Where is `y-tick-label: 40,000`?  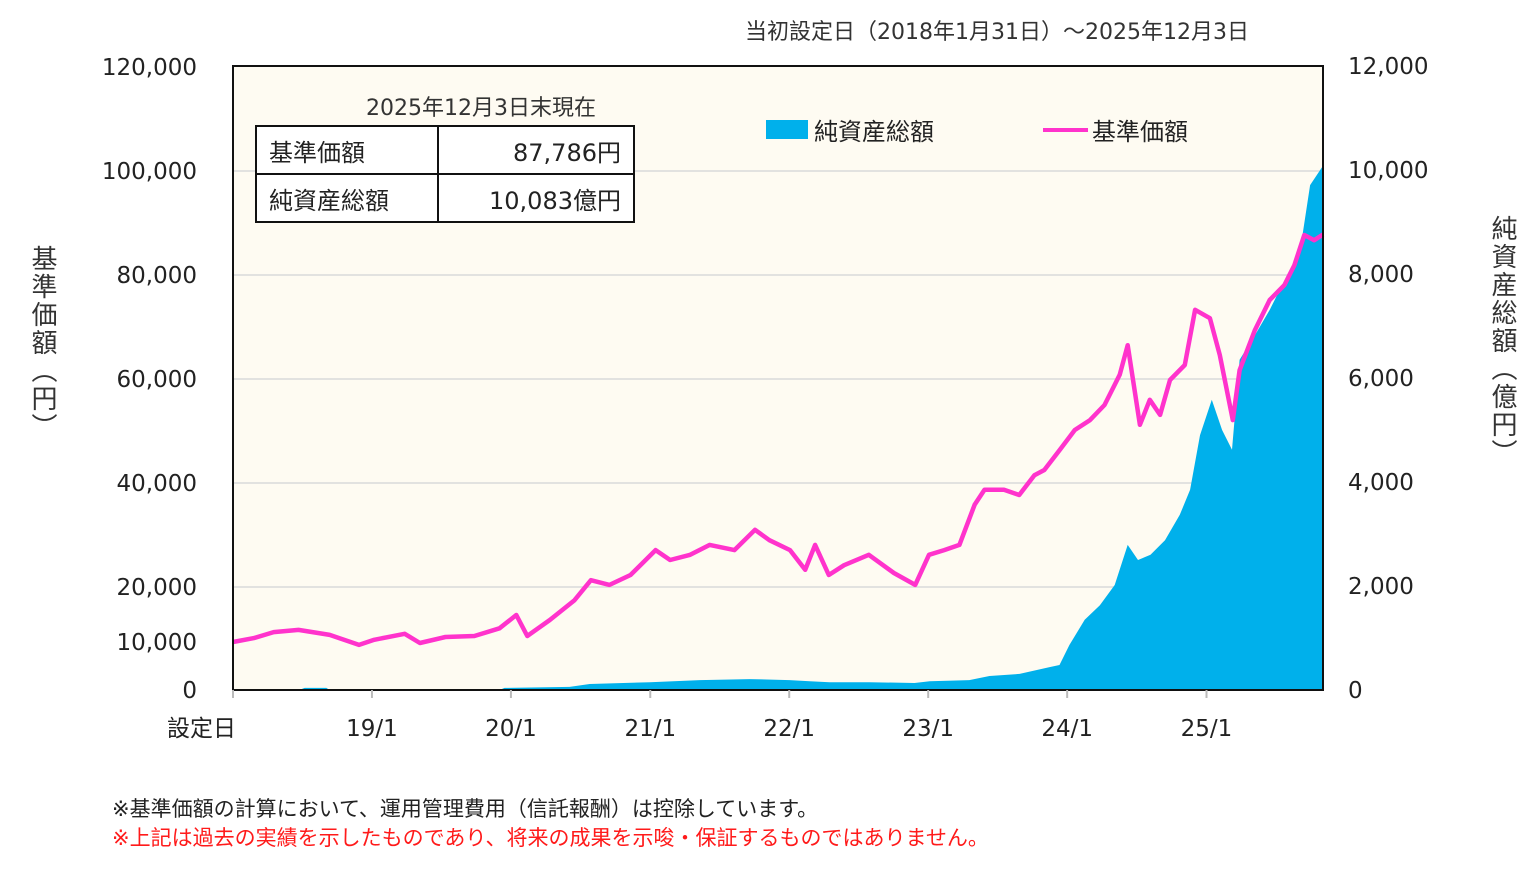
y-tick-label: 40,000 is located at coordinates (157, 484).